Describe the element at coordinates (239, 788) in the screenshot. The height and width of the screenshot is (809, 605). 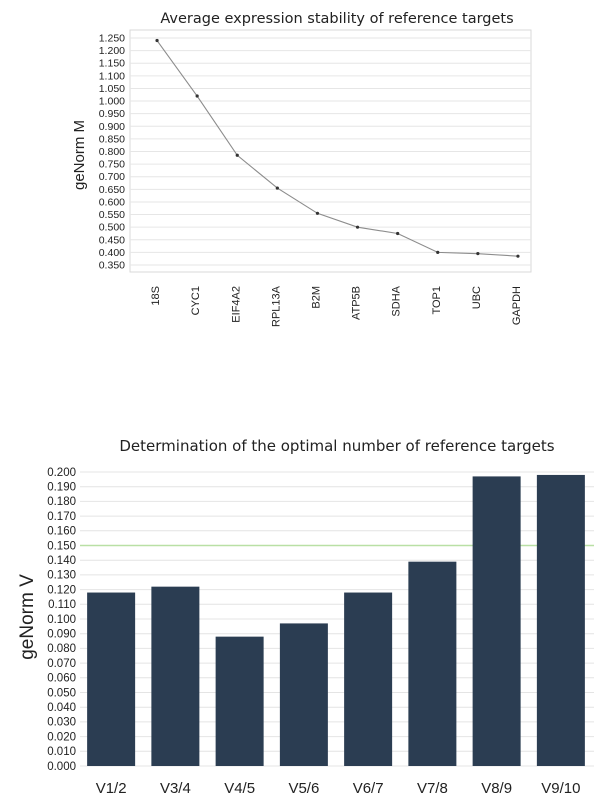
I see `chart2-x-tick-label: V4/5` at that location.